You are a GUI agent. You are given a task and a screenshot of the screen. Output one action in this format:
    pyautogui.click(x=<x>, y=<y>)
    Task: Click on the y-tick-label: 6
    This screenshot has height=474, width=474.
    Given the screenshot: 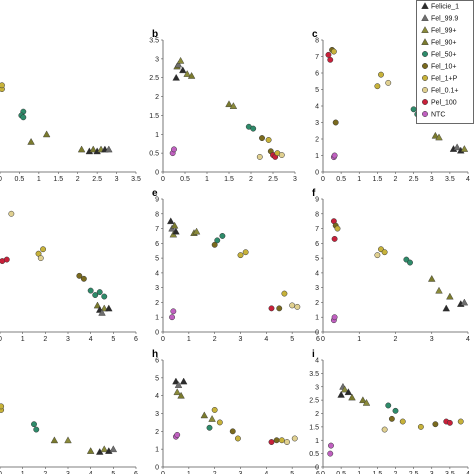 What is the action you would take?
    pyautogui.click(x=317, y=244)
    